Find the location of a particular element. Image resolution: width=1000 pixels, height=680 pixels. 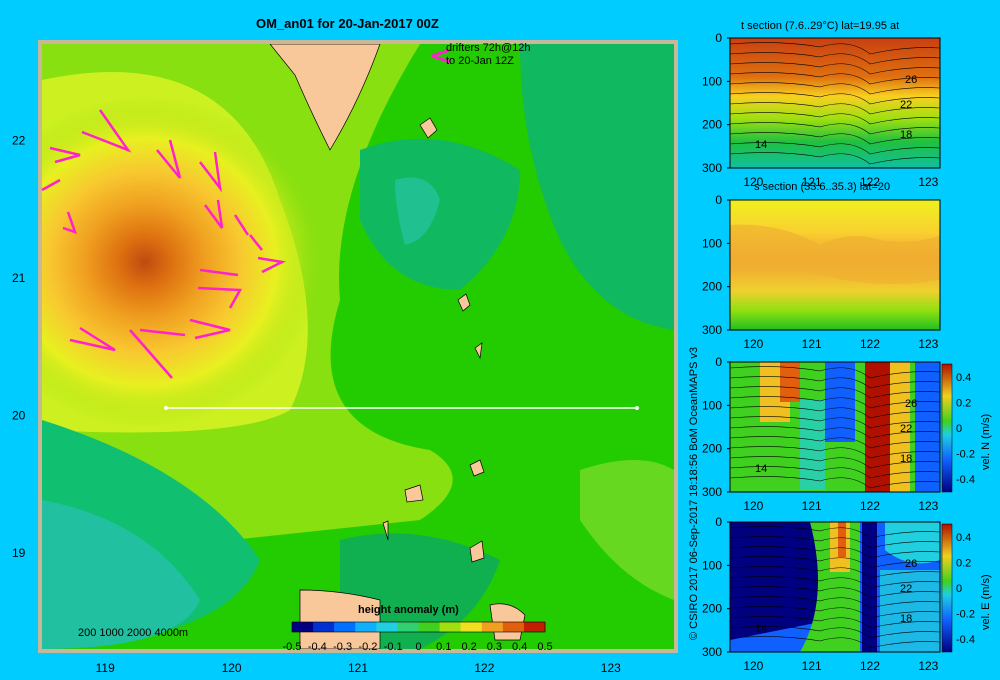

s-section-panel is located at coordinates (835, 265).